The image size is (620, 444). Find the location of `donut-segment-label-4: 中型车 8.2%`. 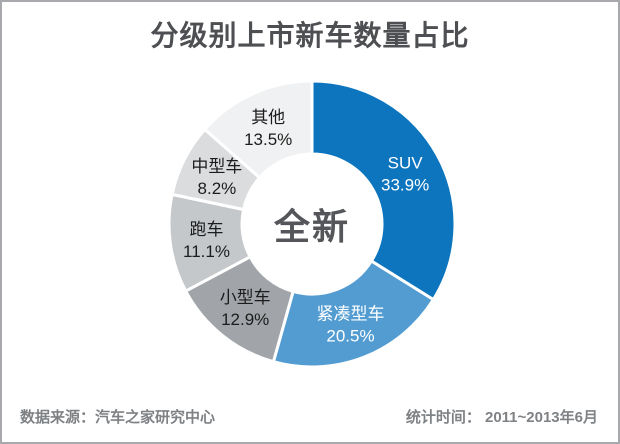

donut-segment-label-4: 中型车 8.2% is located at coordinates (216, 177).